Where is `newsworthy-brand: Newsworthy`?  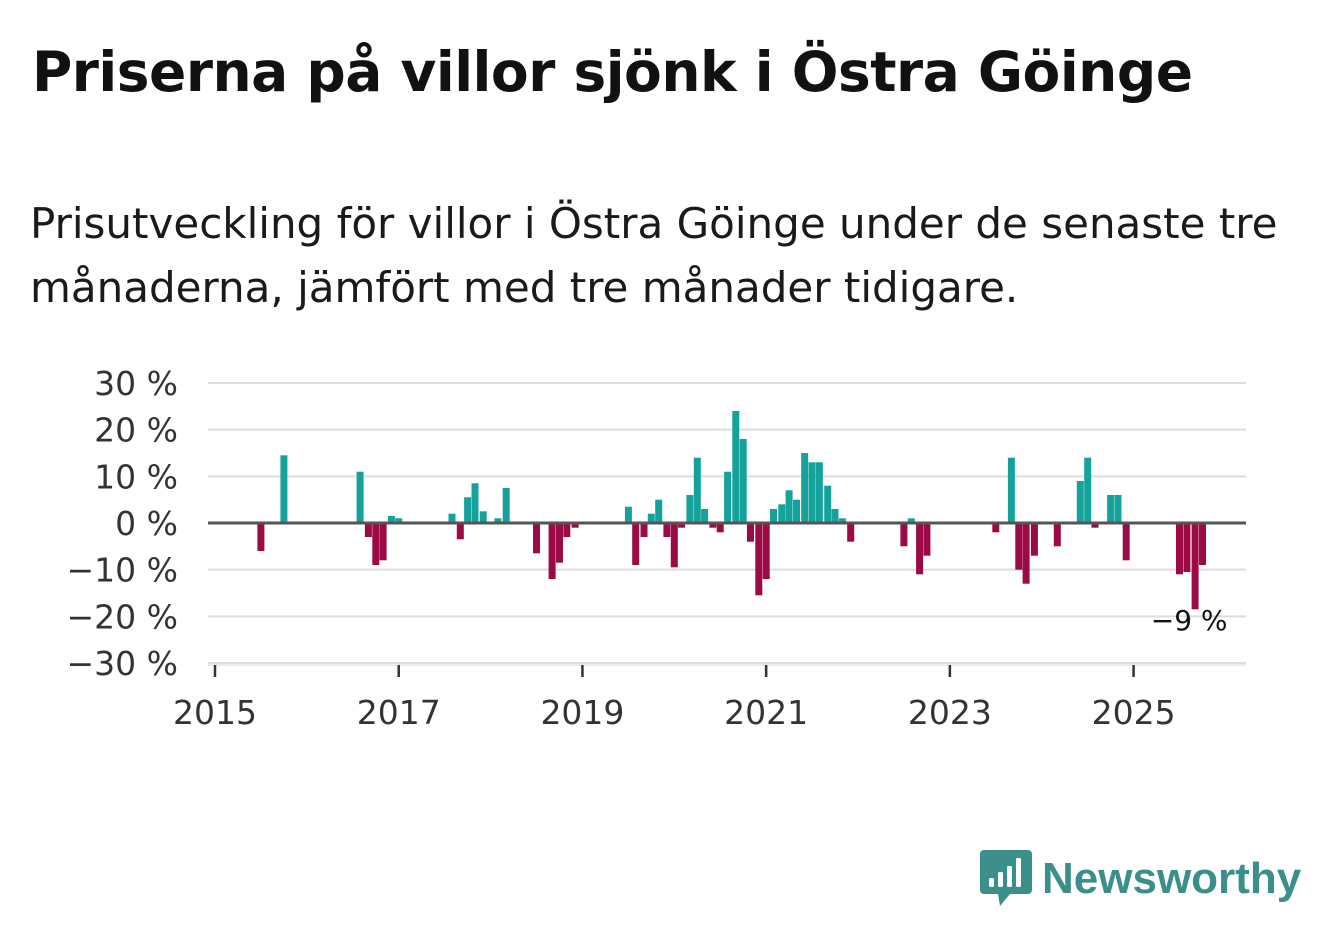
newsworthy-brand: Newsworthy is located at coordinates (1140, 879).